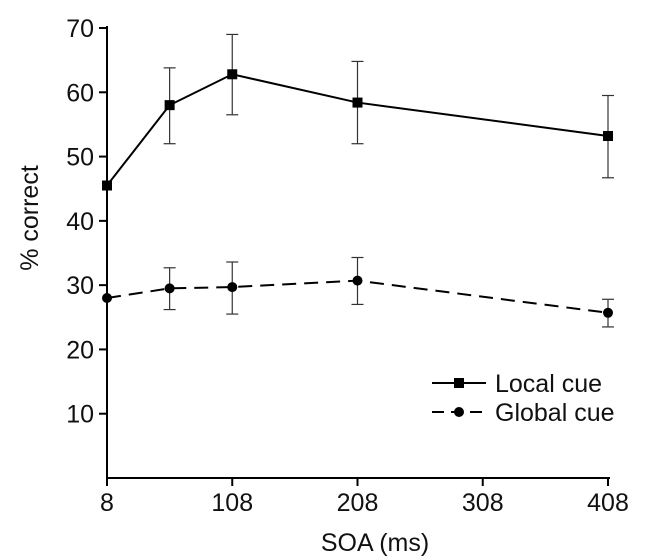 The height and width of the screenshot is (558, 656). I want to click on y-tick-label: 50, so click(80, 158).